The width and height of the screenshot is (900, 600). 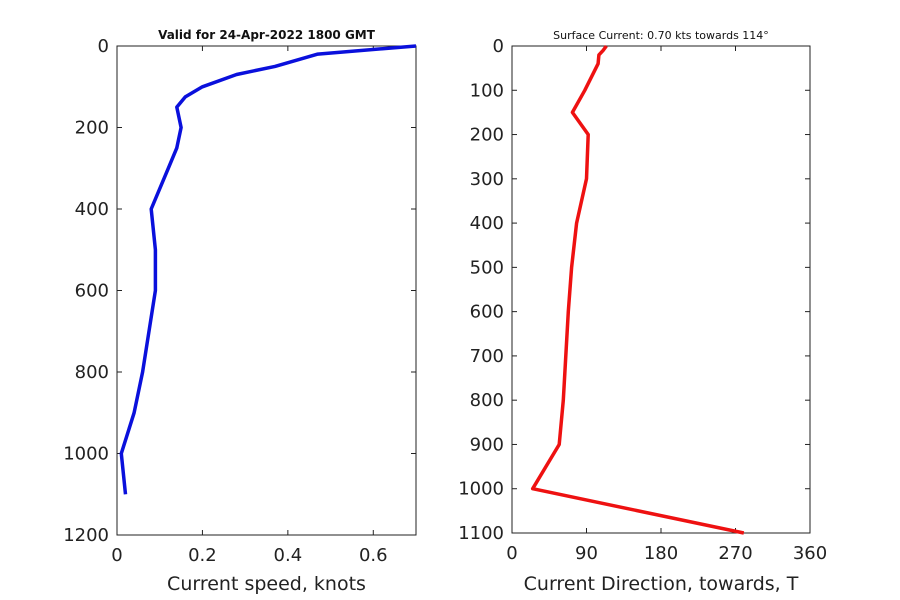 What do you see at coordinates (266, 584) in the screenshot?
I see `speed-x-axis-label: Current speed, knots` at bounding box center [266, 584].